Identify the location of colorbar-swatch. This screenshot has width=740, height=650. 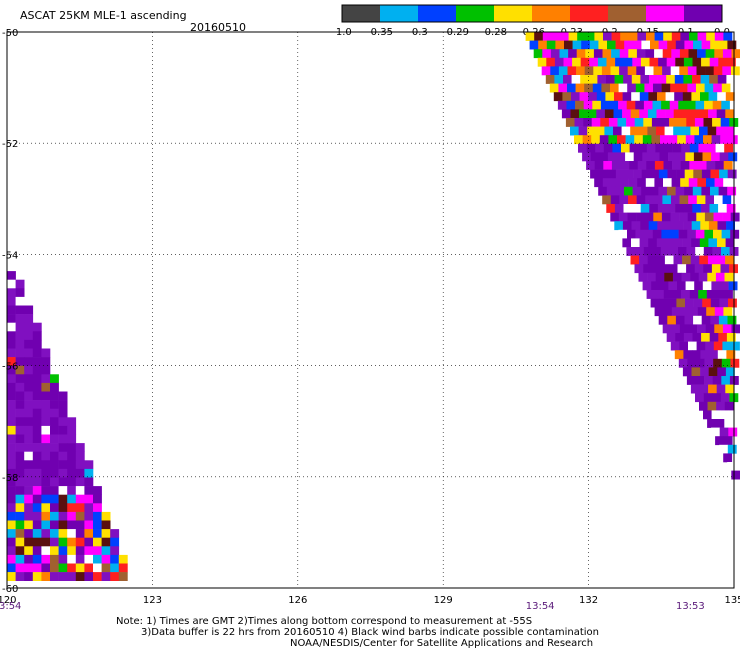
(513, 13).